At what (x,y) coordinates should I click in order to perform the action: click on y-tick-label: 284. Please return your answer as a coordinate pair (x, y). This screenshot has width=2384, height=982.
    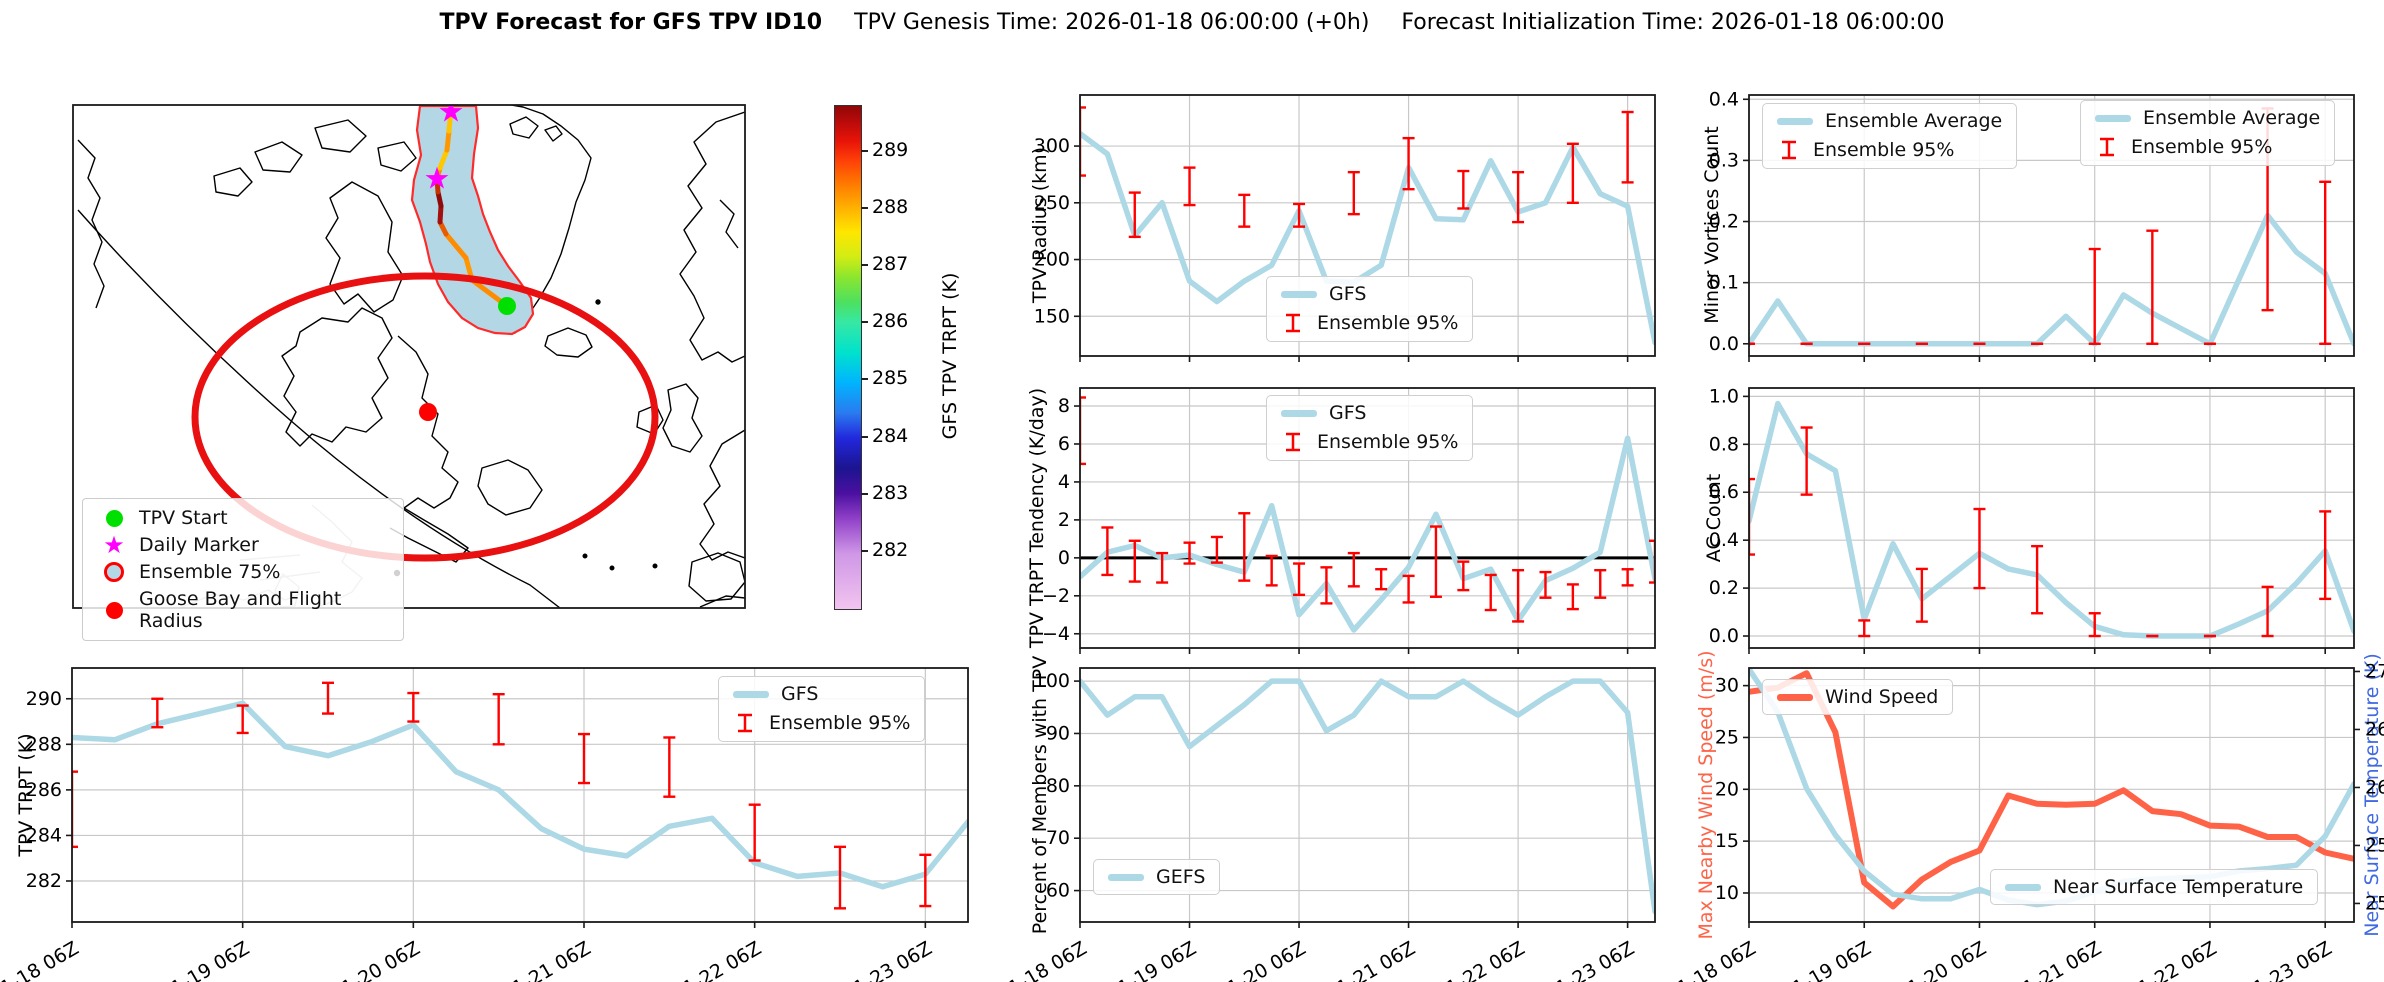
    Looking at the image, I should click on (44, 835).